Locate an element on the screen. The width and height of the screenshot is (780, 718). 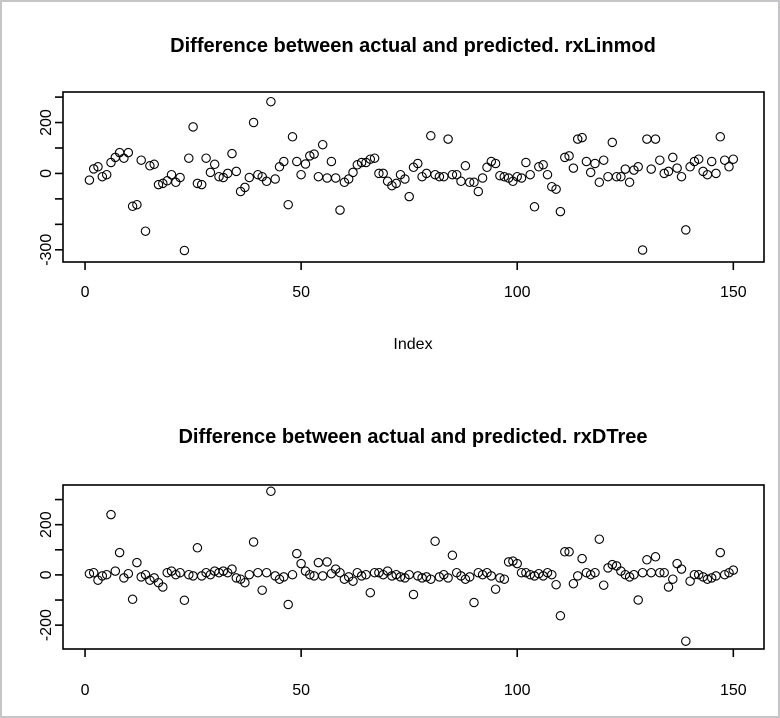
y-axis-tick-label: 200 is located at coordinates (46, 122).